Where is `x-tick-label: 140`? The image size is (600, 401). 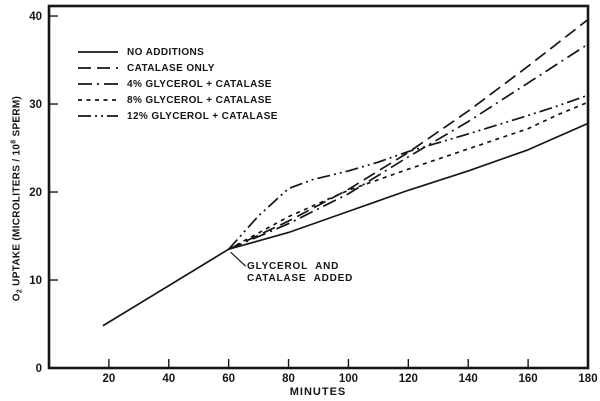 x-tick-label: 140 is located at coordinates (468, 379).